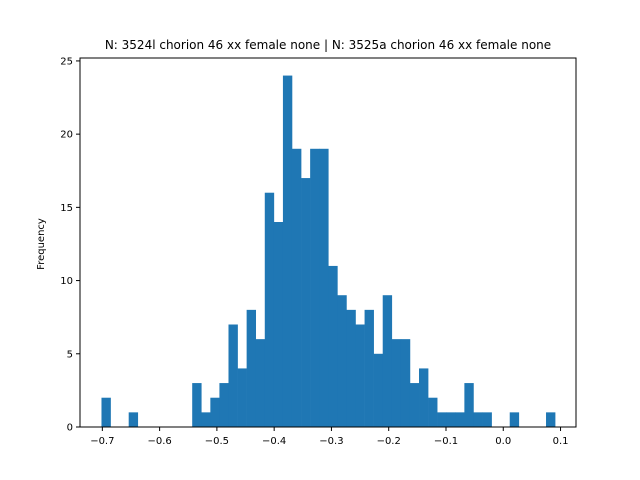 This screenshot has height=480, width=640. Describe the element at coordinates (389, 441) in the screenshot. I see `x-tick-label: −0.2` at that location.